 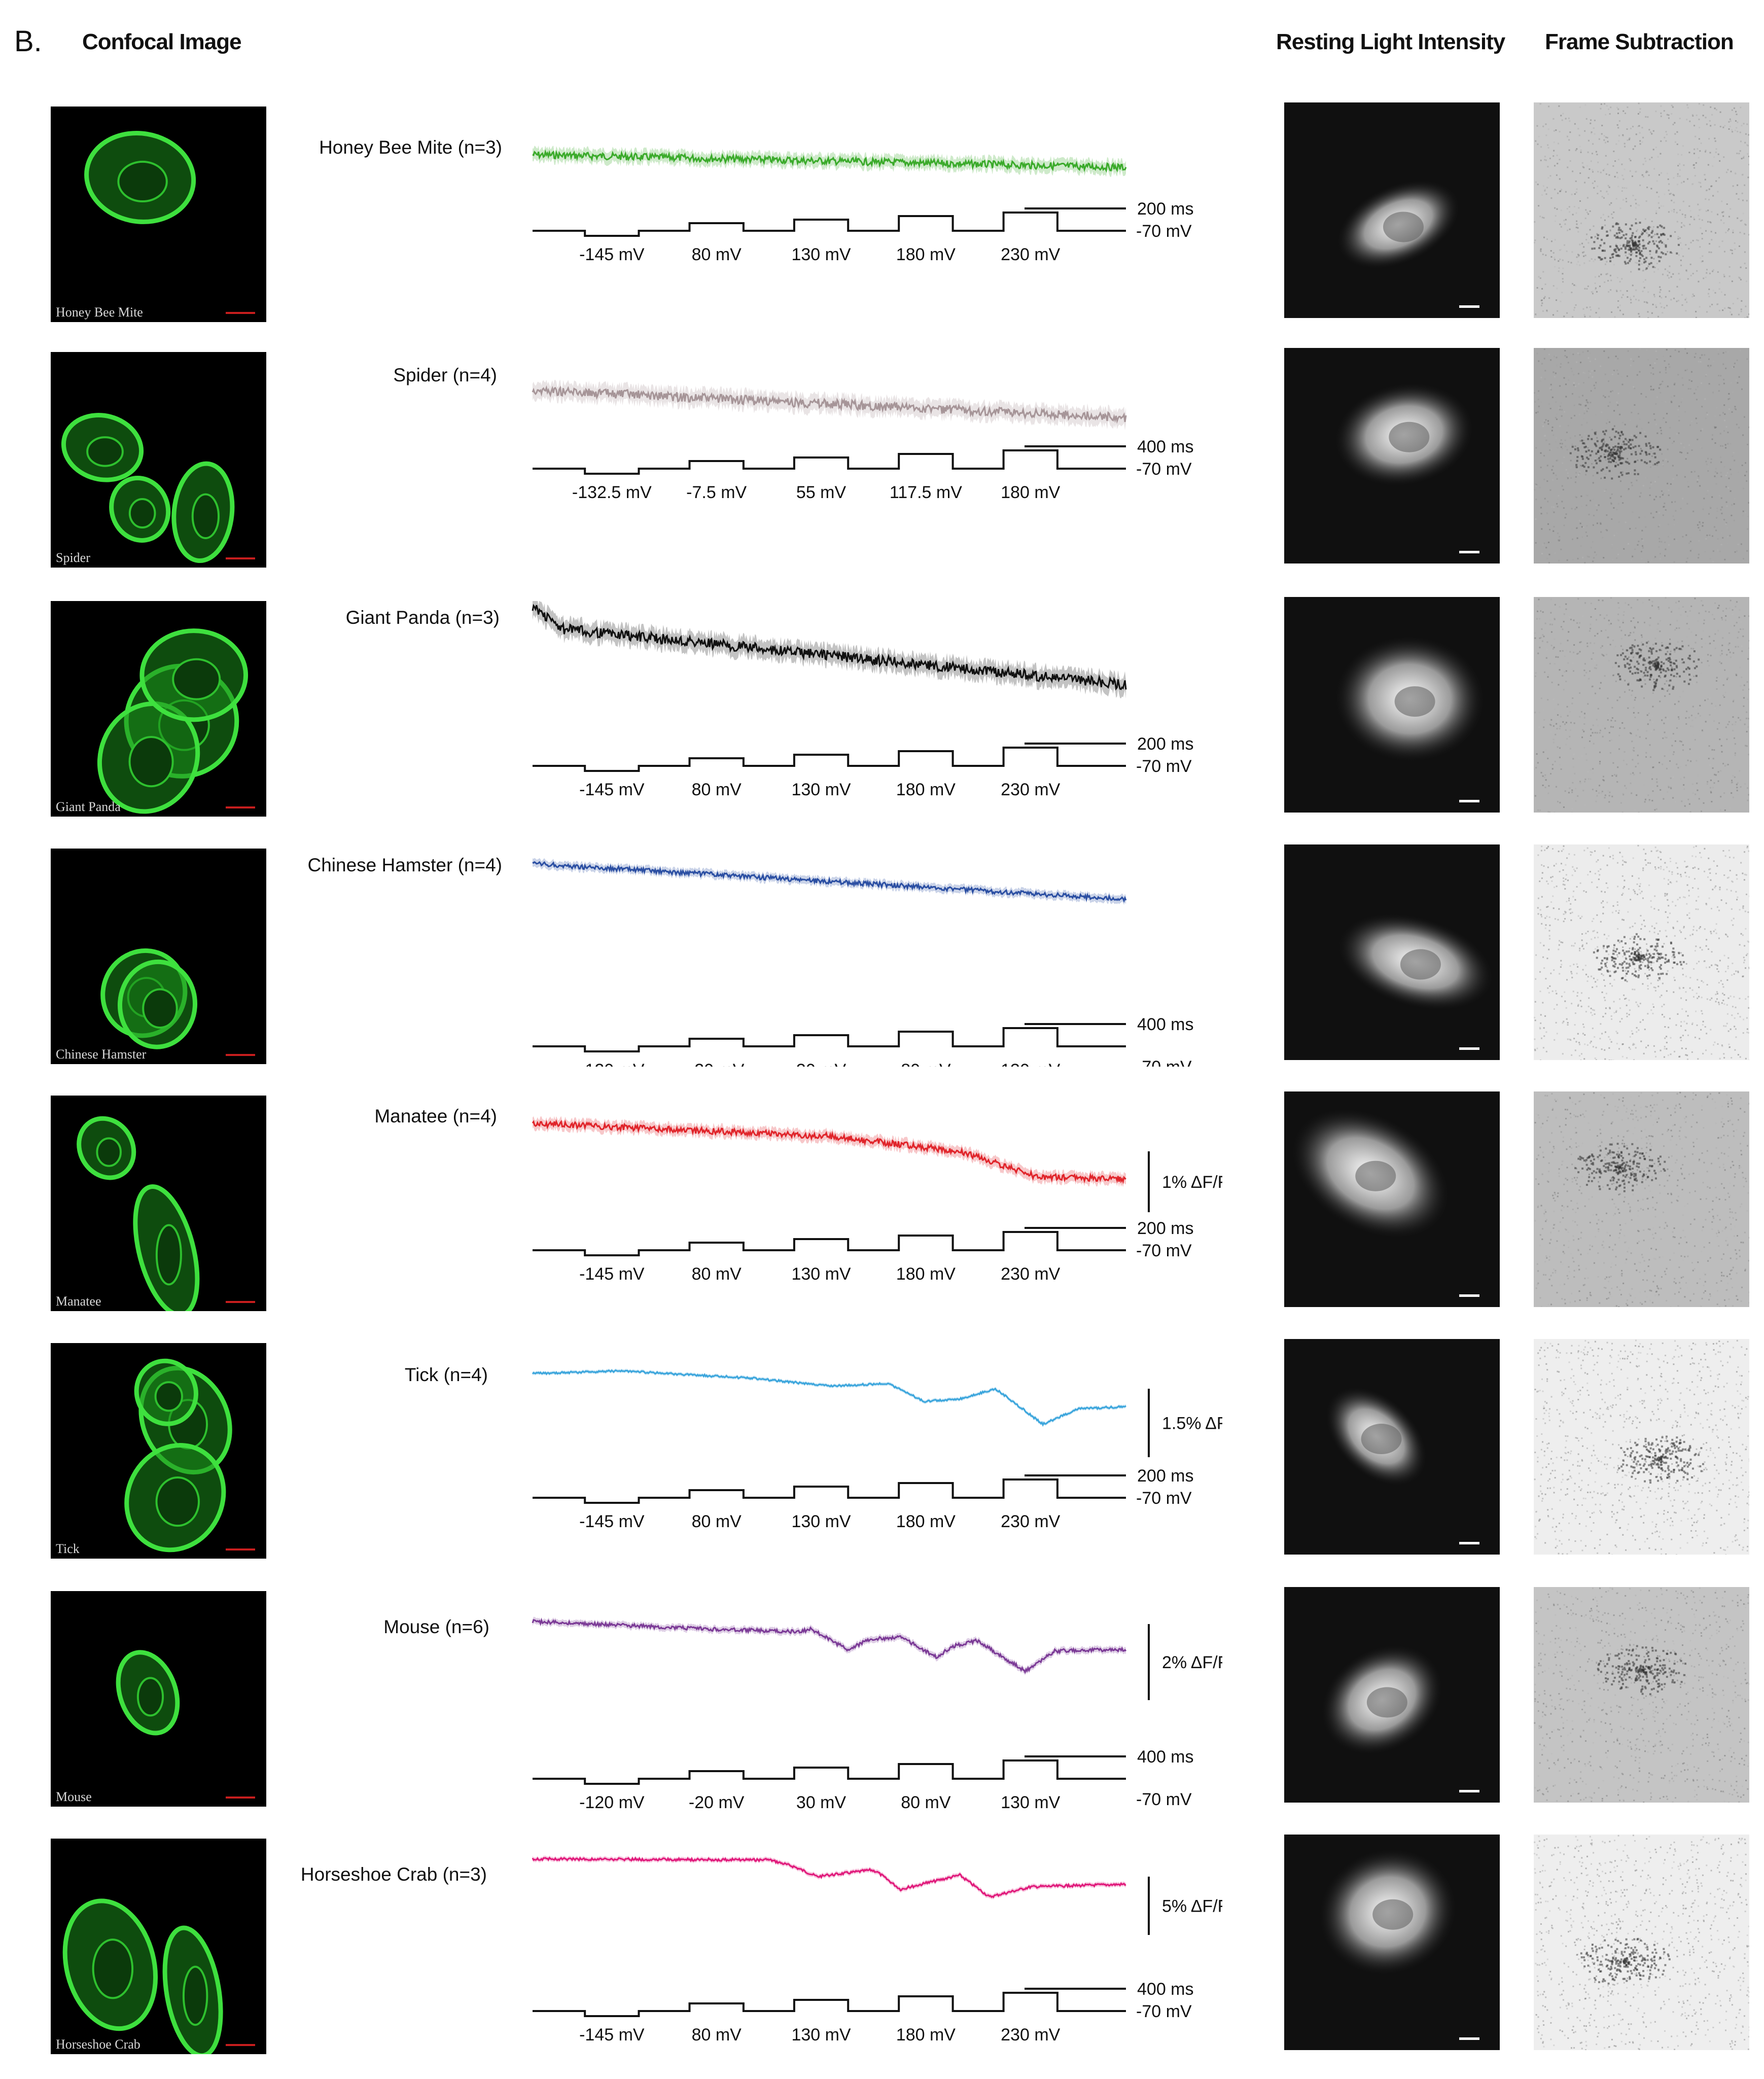 What do you see at coordinates (99, 312) in the screenshot?
I see `confocal-caption: Honey Bee Mite` at bounding box center [99, 312].